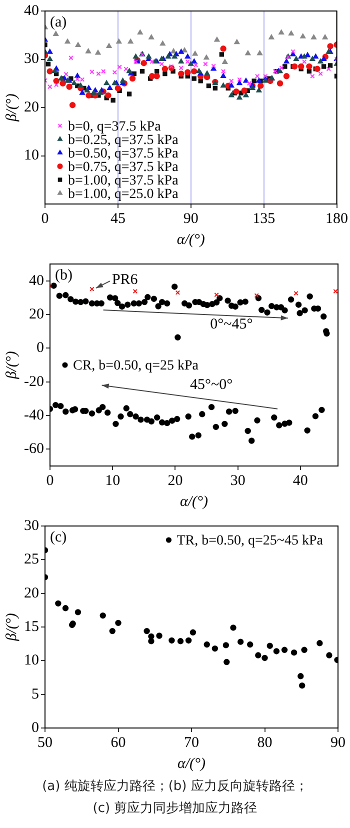 The height and width of the screenshot is (828, 350). I want to click on text: (a) 纯旋转应力路径；(b) 应力反向旋转路径；, so click(175, 787).